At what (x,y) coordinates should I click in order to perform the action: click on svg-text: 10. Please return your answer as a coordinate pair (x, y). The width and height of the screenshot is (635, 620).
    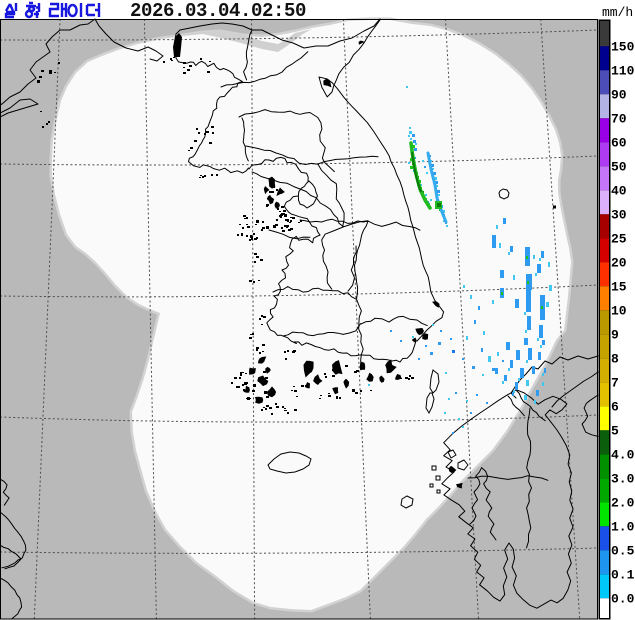
    Looking at the image, I should click on (619, 310).